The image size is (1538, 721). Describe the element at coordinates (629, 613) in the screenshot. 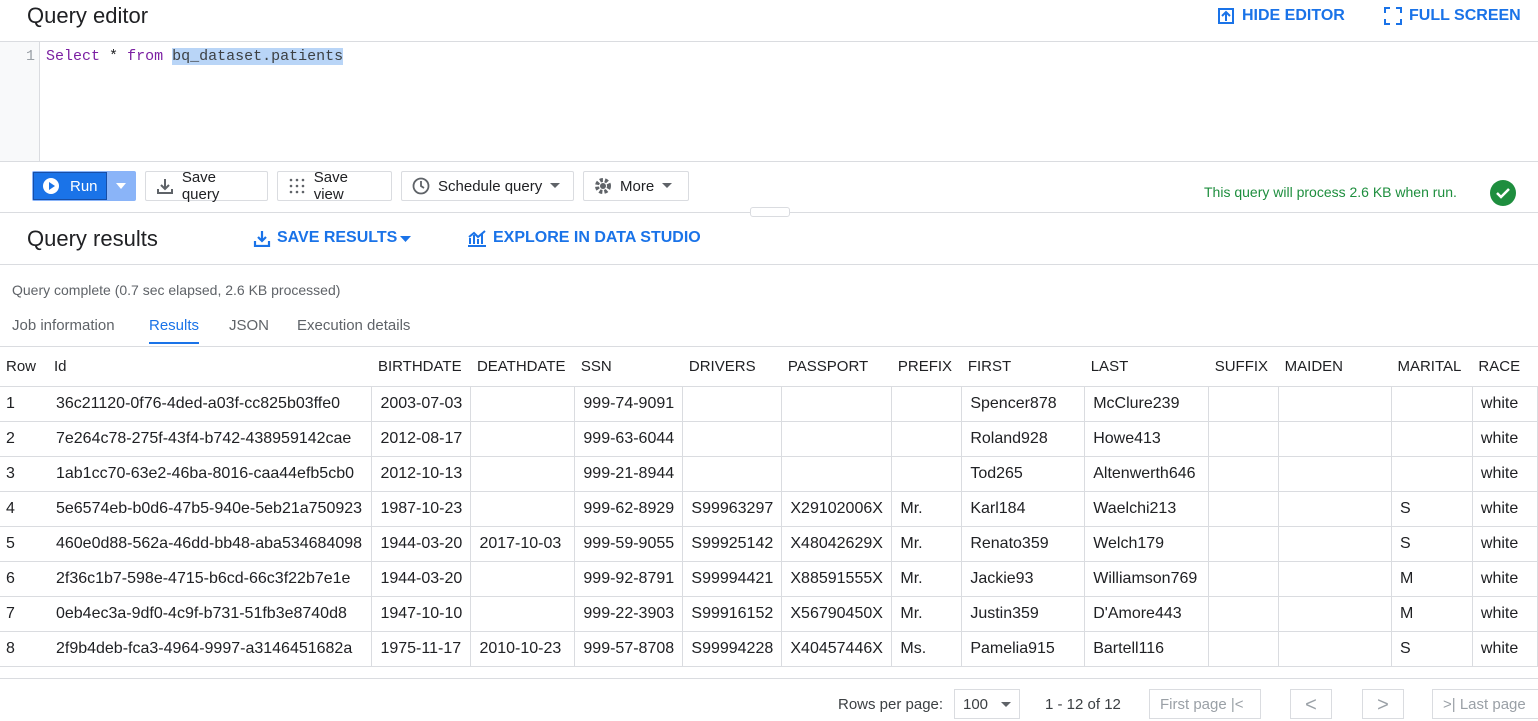

I see `cell: 999-22-3903` at that location.